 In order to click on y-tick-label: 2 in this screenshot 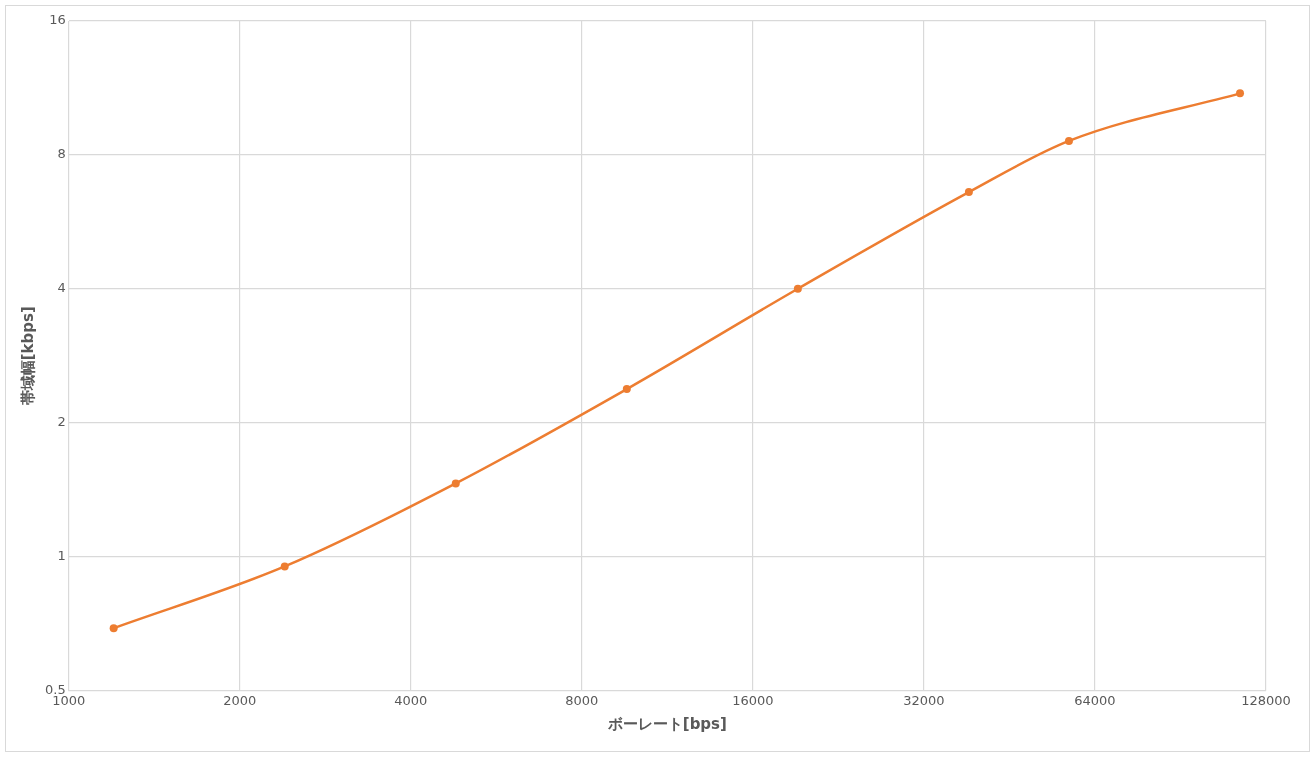, I will do `click(61, 422)`.